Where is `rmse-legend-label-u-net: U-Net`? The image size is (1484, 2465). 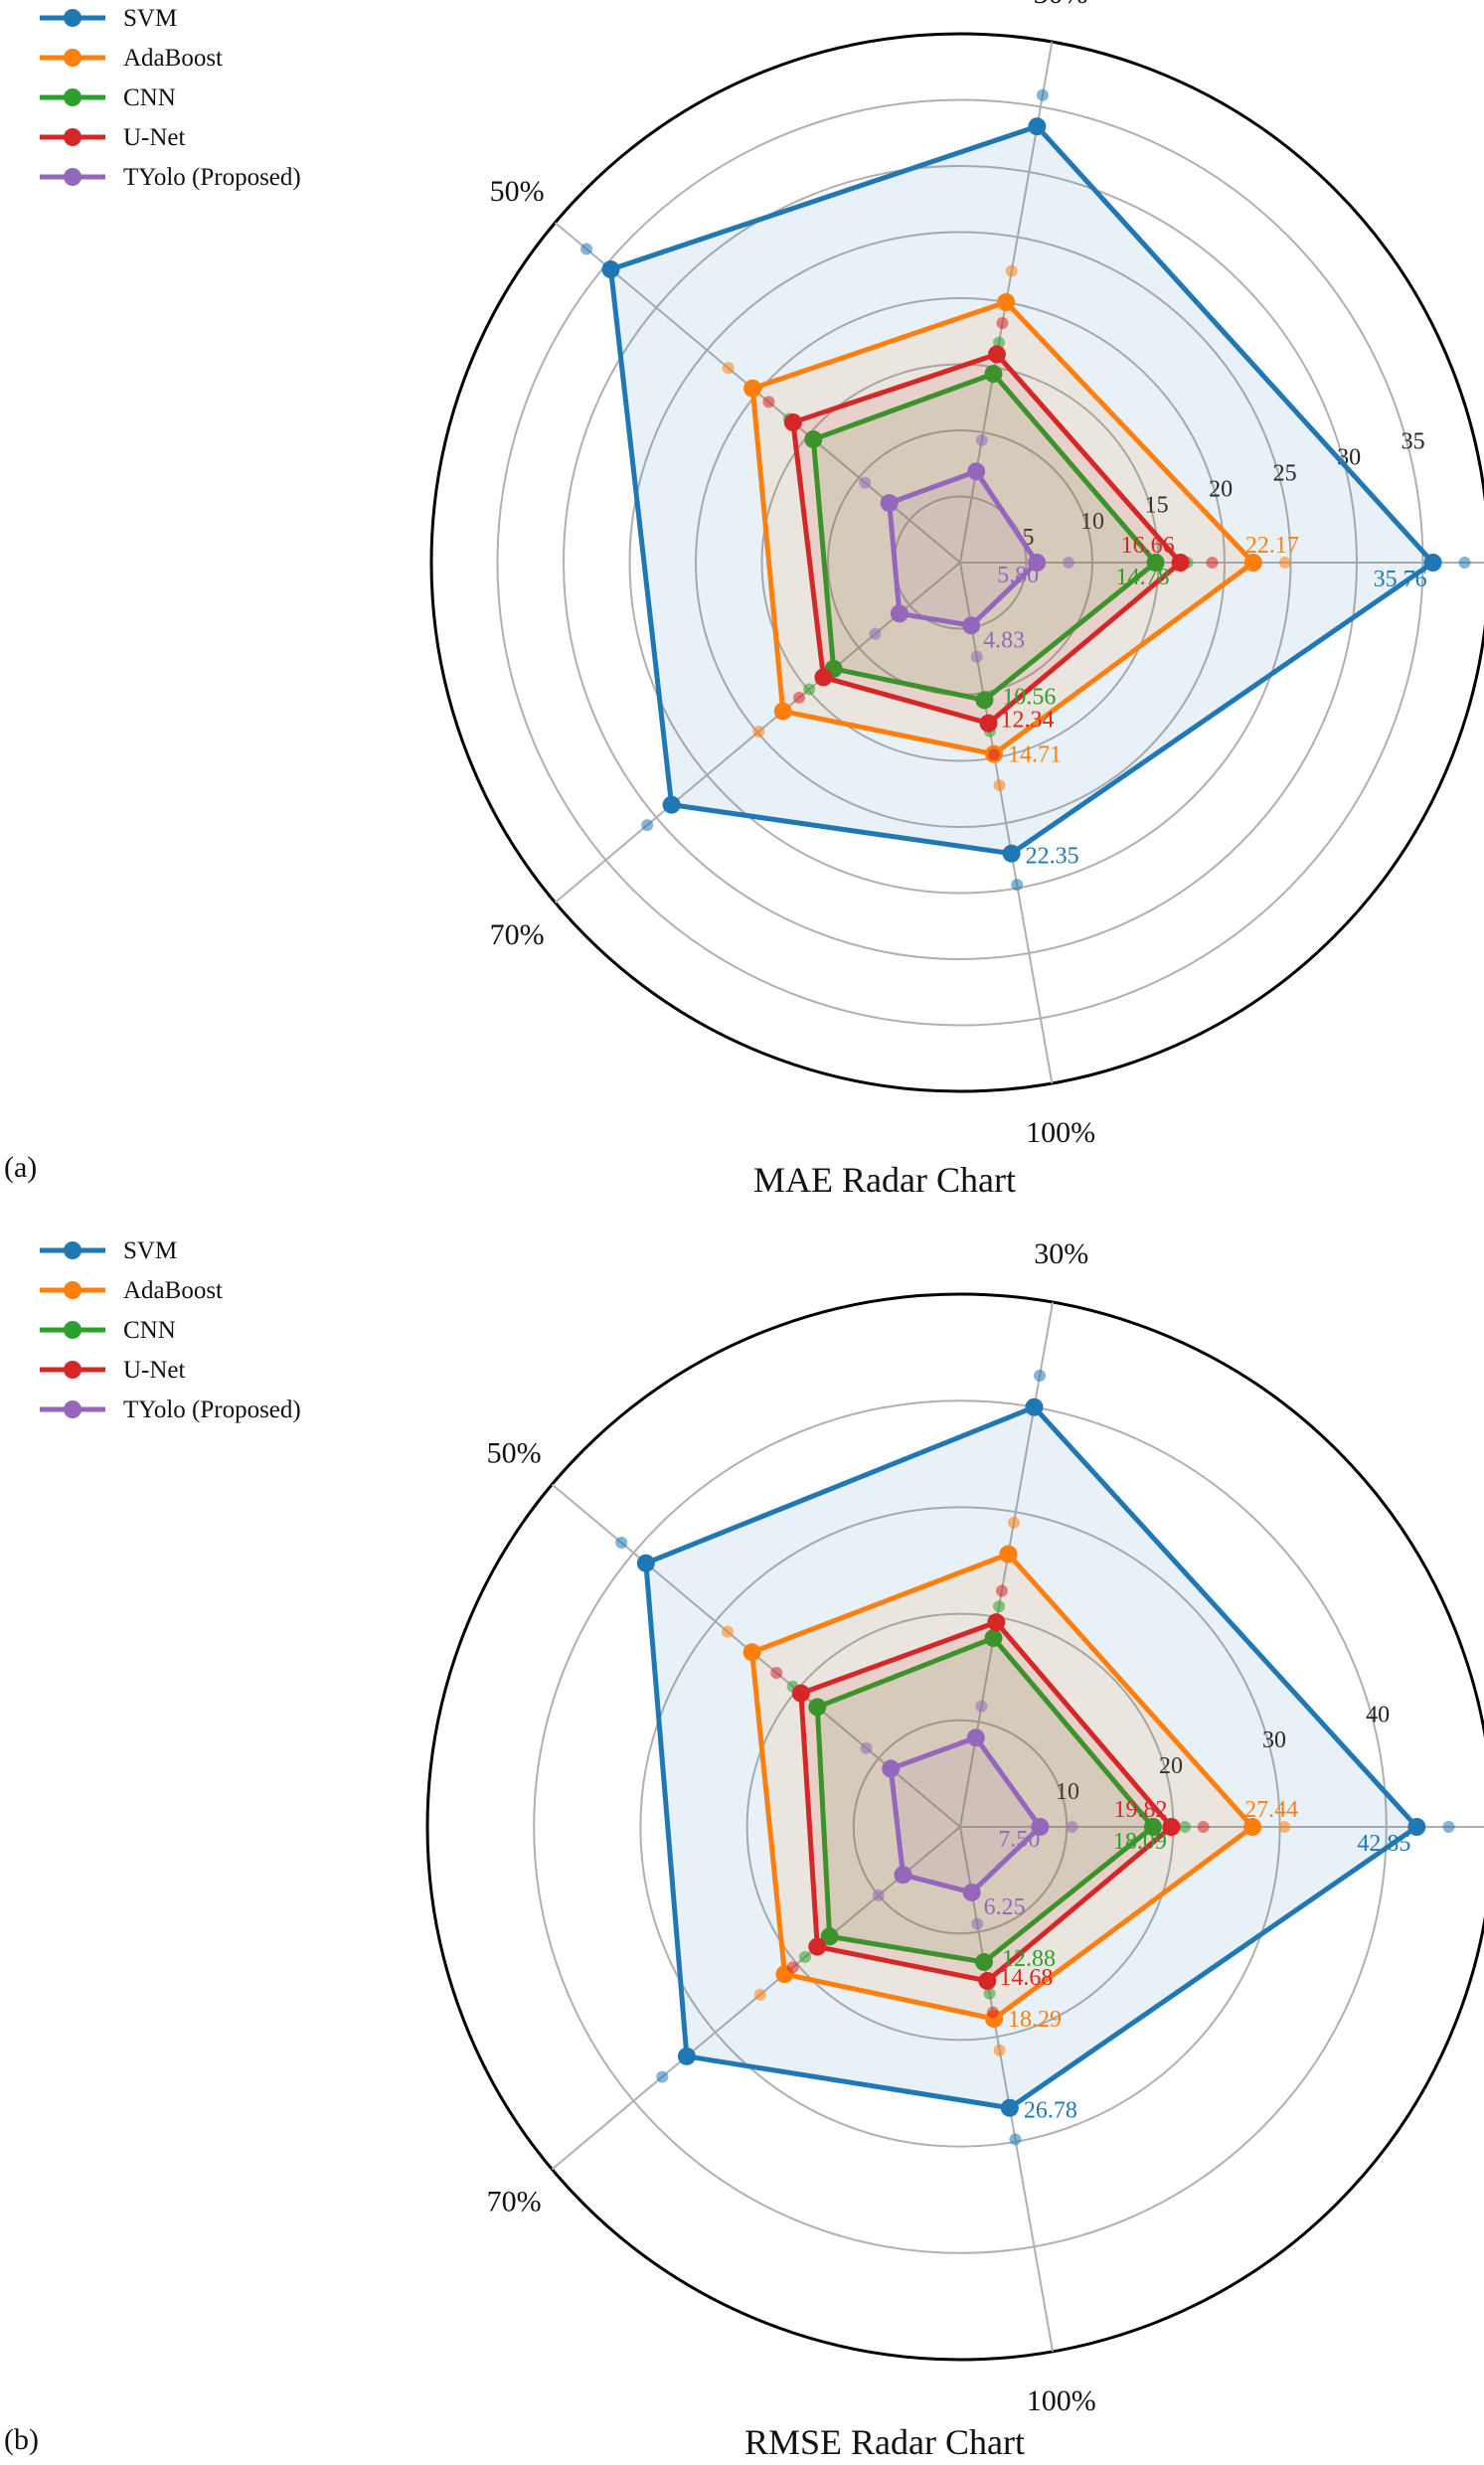
rmse-legend-label-u-net: U-Net is located at coordinates (154, 1370).